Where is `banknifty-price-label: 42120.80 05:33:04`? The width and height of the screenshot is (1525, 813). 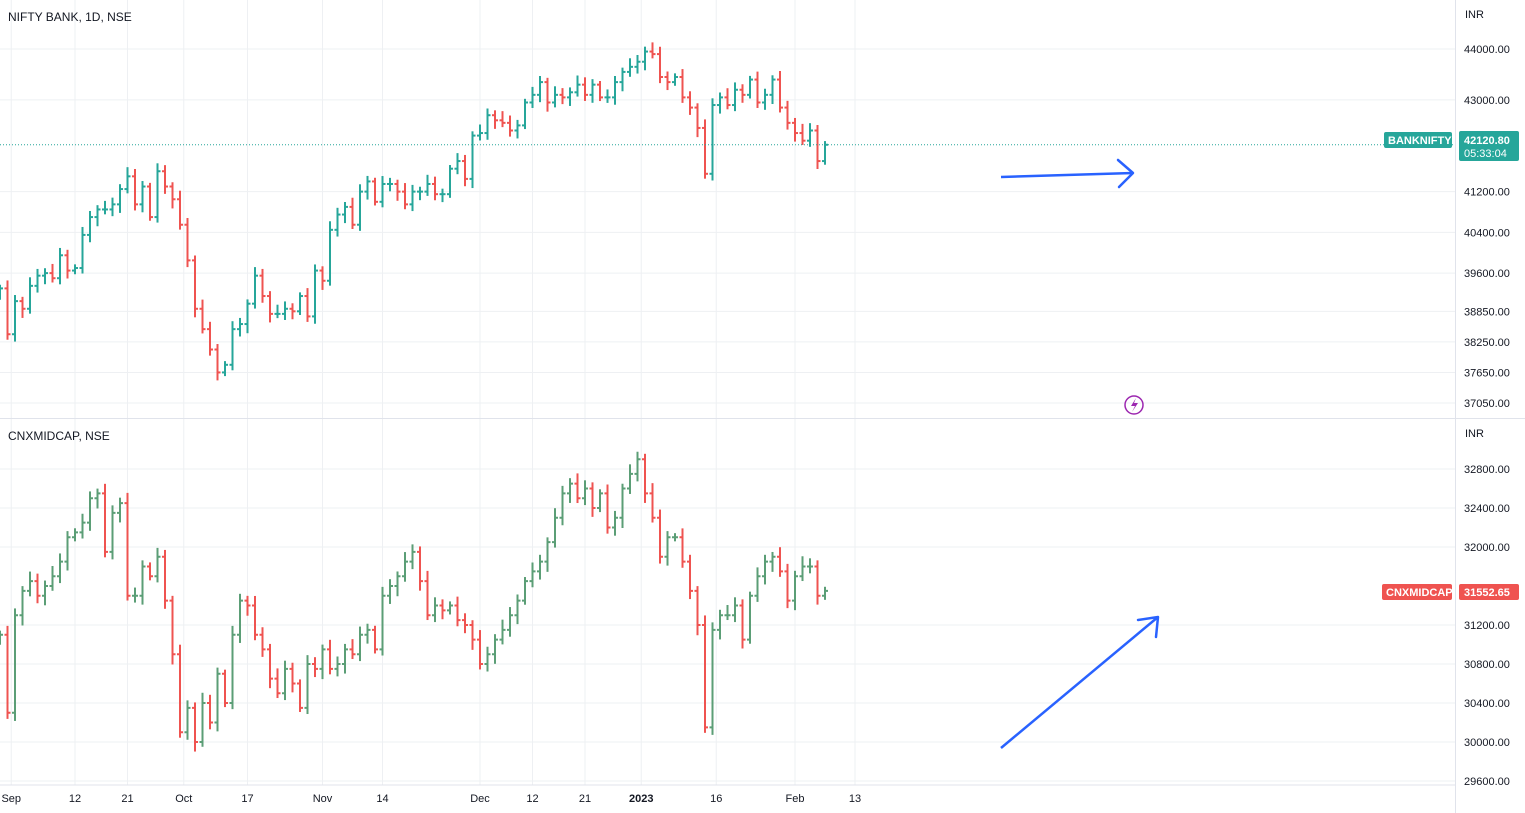 banknifty-price-label: 42120.80 05:33:04 is located at coordinates (1489, 146).